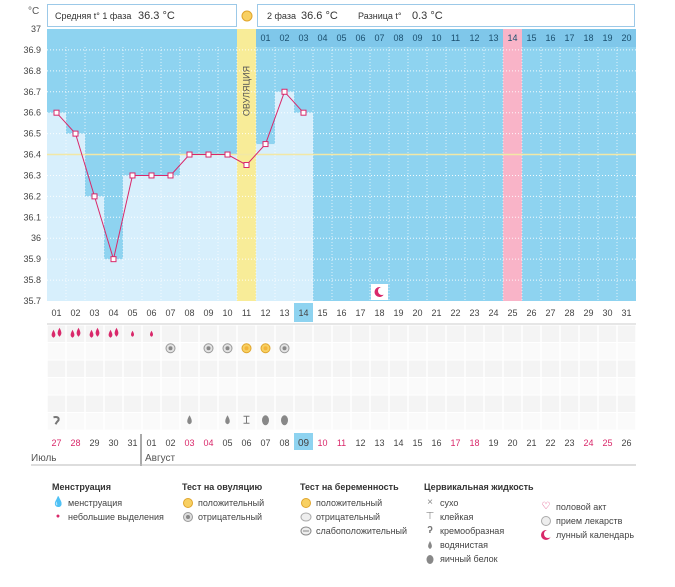 Image resolution: width=675 pixels, height=587 pixels. I want to click on cycle-day-label: 23, so click(474, 313).